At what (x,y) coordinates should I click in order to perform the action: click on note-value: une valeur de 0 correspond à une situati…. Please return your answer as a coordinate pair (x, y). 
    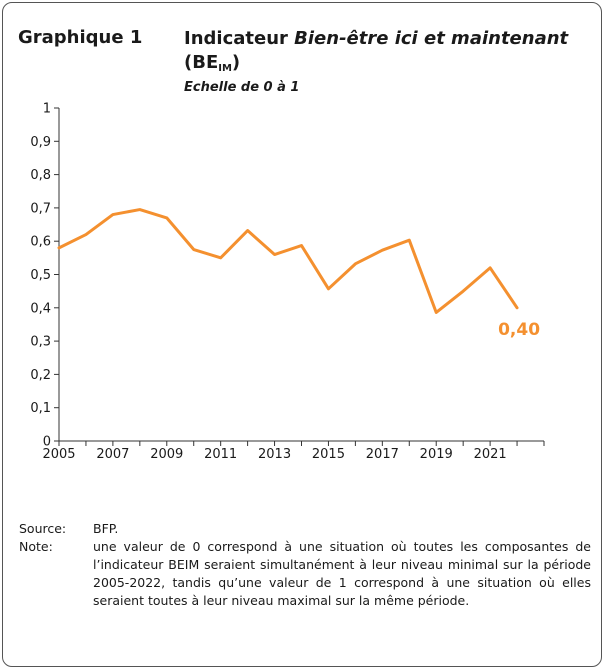
    Looking at the image, I should click on (342, 573).